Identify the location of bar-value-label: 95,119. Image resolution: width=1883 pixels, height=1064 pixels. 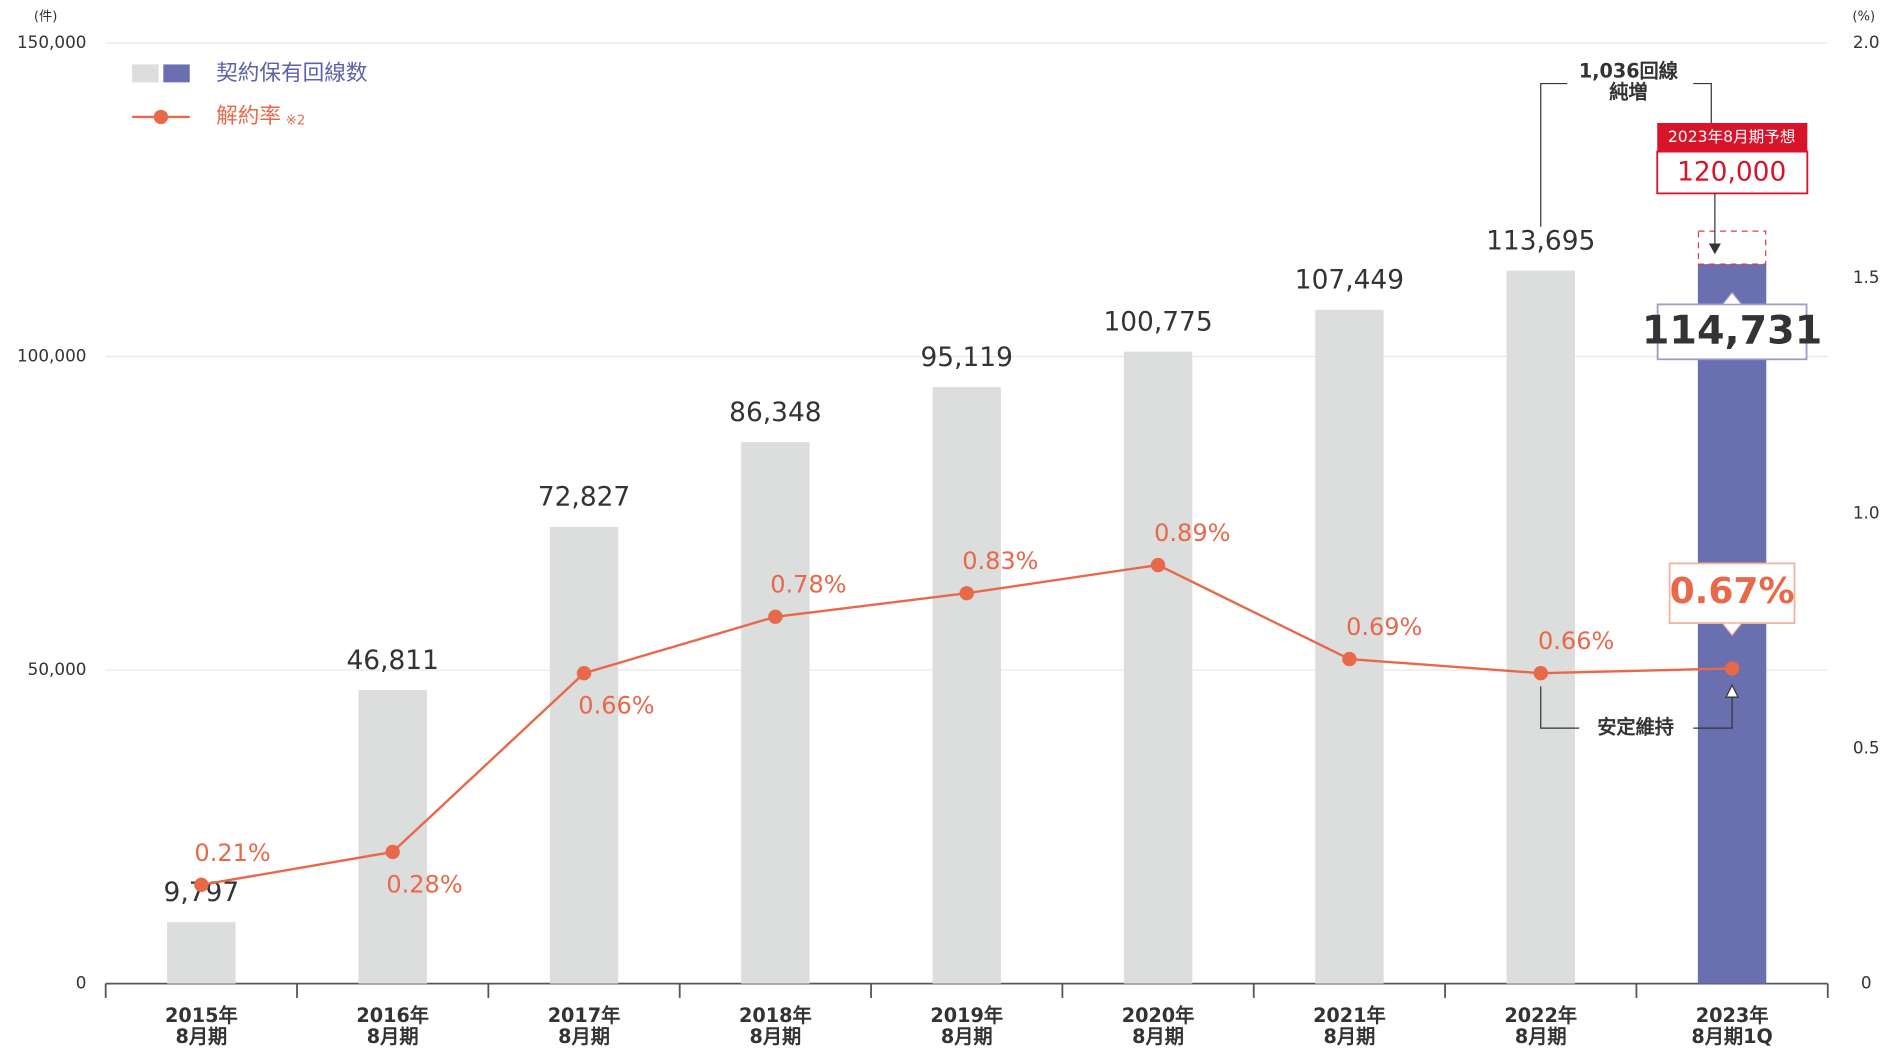
(967, 358).